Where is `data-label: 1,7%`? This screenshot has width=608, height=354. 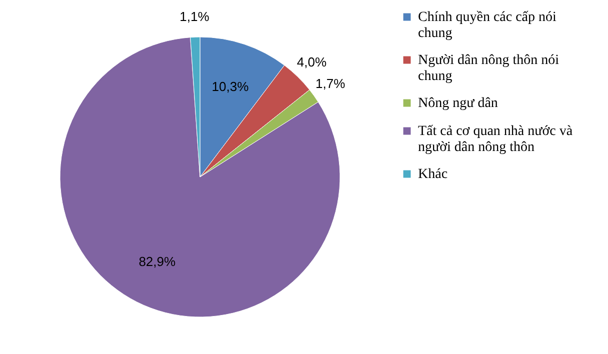 data-label: 1,7% is located at coordinates (331, 84).